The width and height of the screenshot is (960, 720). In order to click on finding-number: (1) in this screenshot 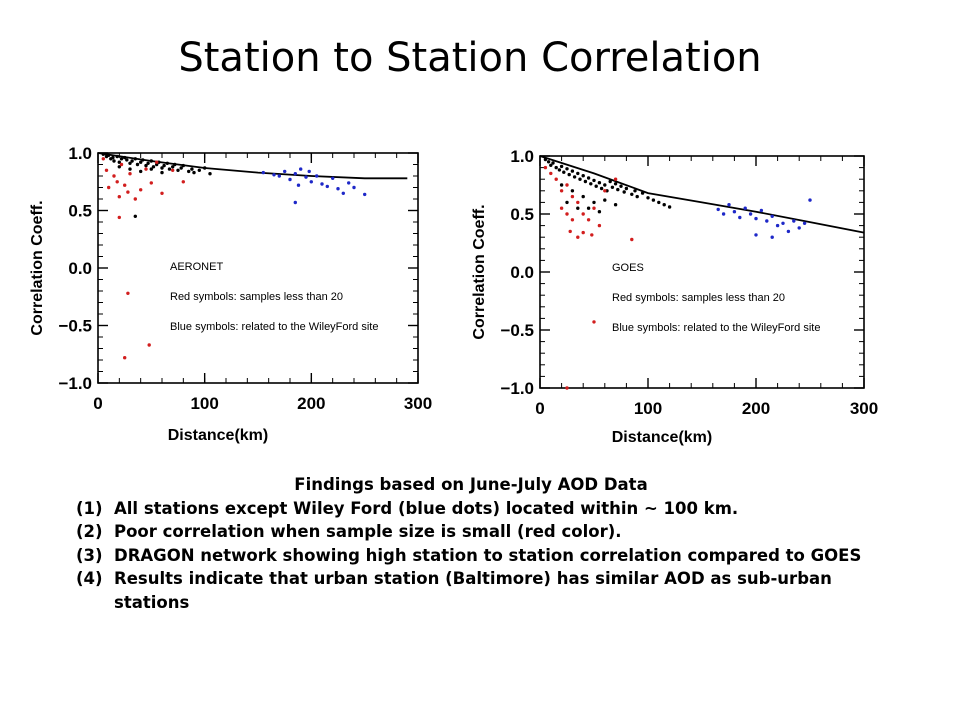, I will do `click(89, 508)`.